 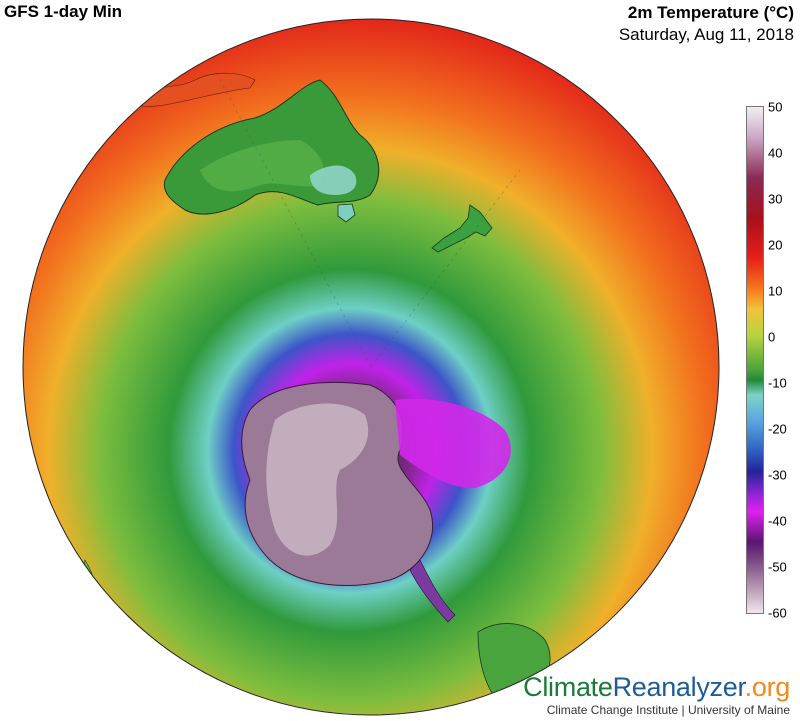 I want to click on northern-islands, so click(x=187, y=89).